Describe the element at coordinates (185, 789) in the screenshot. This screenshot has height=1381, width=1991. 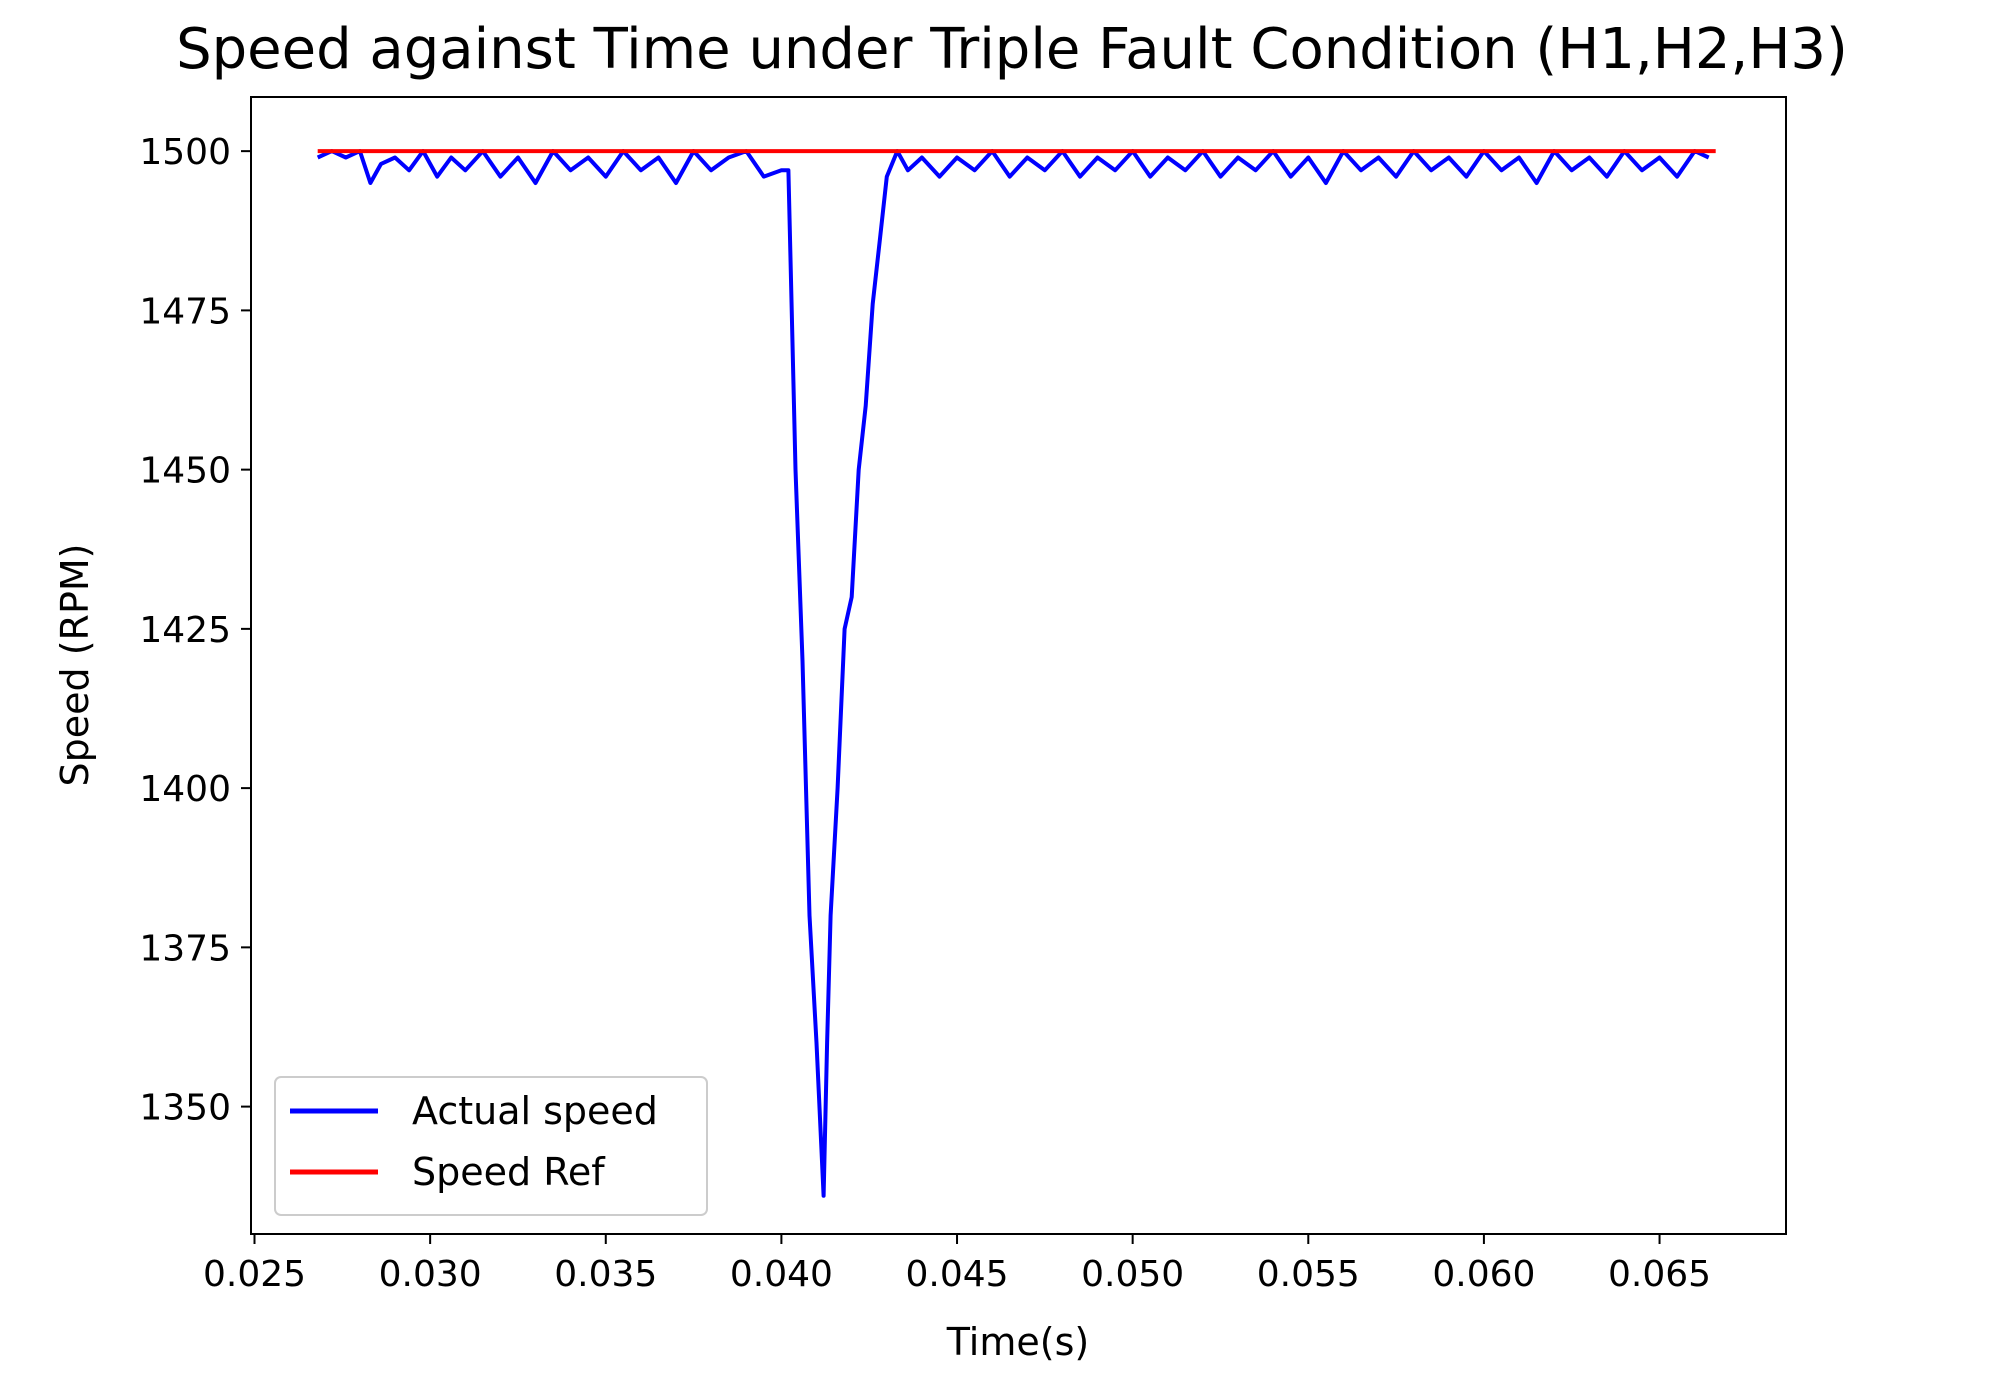
I see `y-tick-label: 1400` at that location.